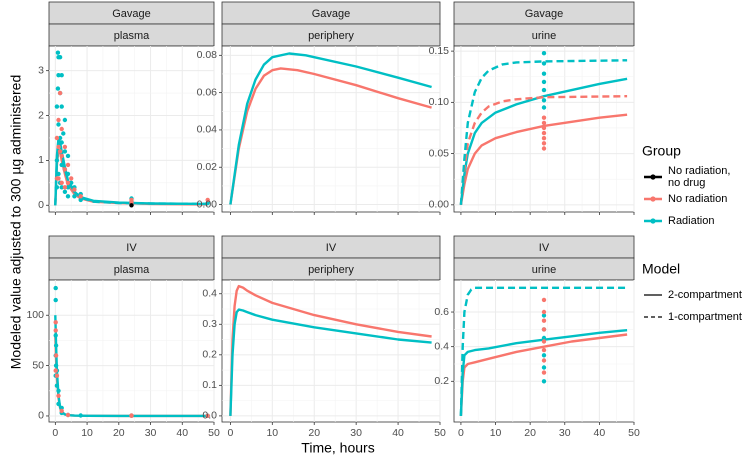 This screenshot has height=458, width=754. I want to click on legend-label: 2-compartment, so click(705, 295).